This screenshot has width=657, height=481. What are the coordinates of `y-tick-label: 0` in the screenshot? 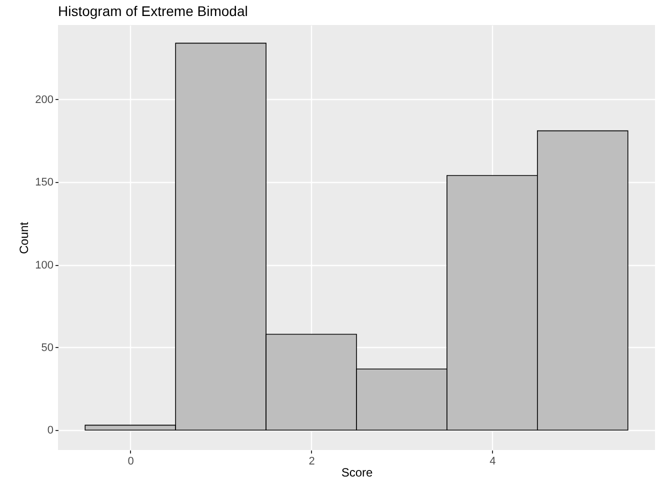 It's located at (50, 430).